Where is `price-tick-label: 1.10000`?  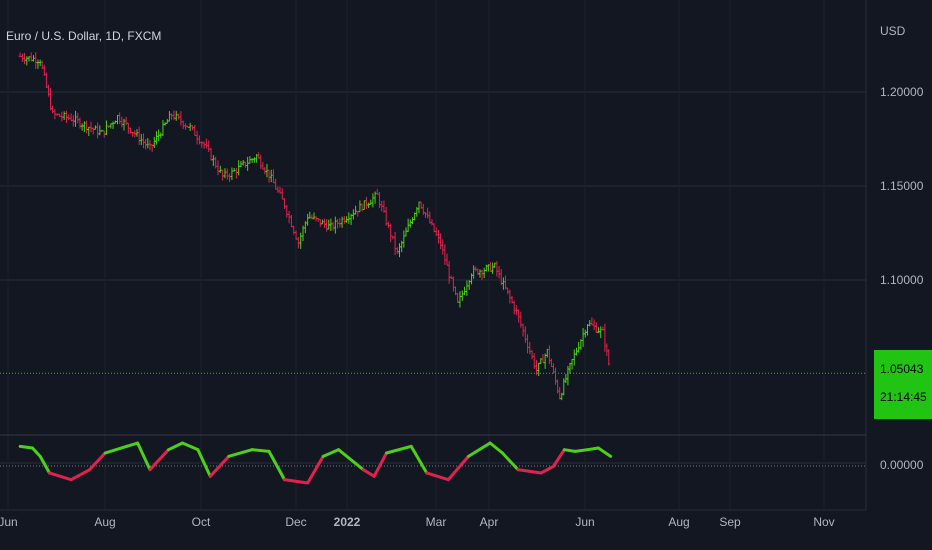
price-tick-label: 1.10000 is located at coordinates (902, 280).